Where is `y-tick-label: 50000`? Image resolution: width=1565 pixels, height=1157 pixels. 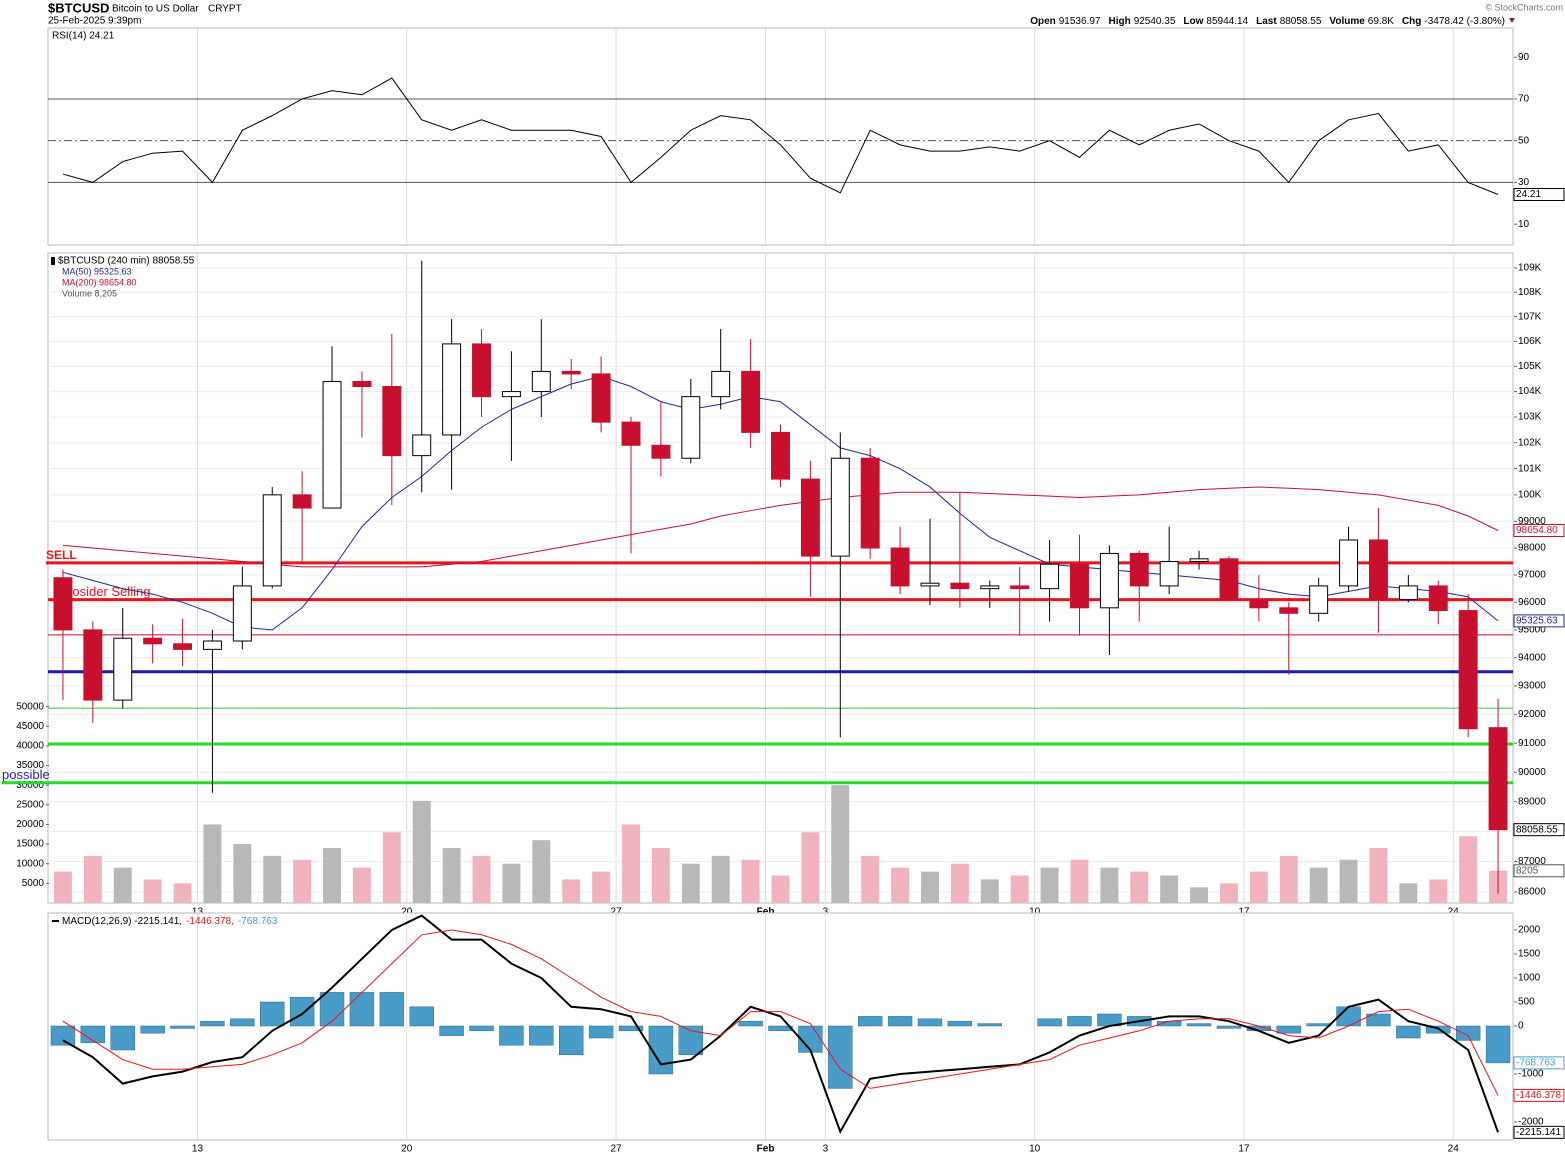 y-tick-label: 50000 is located at coordinates (30, 706).